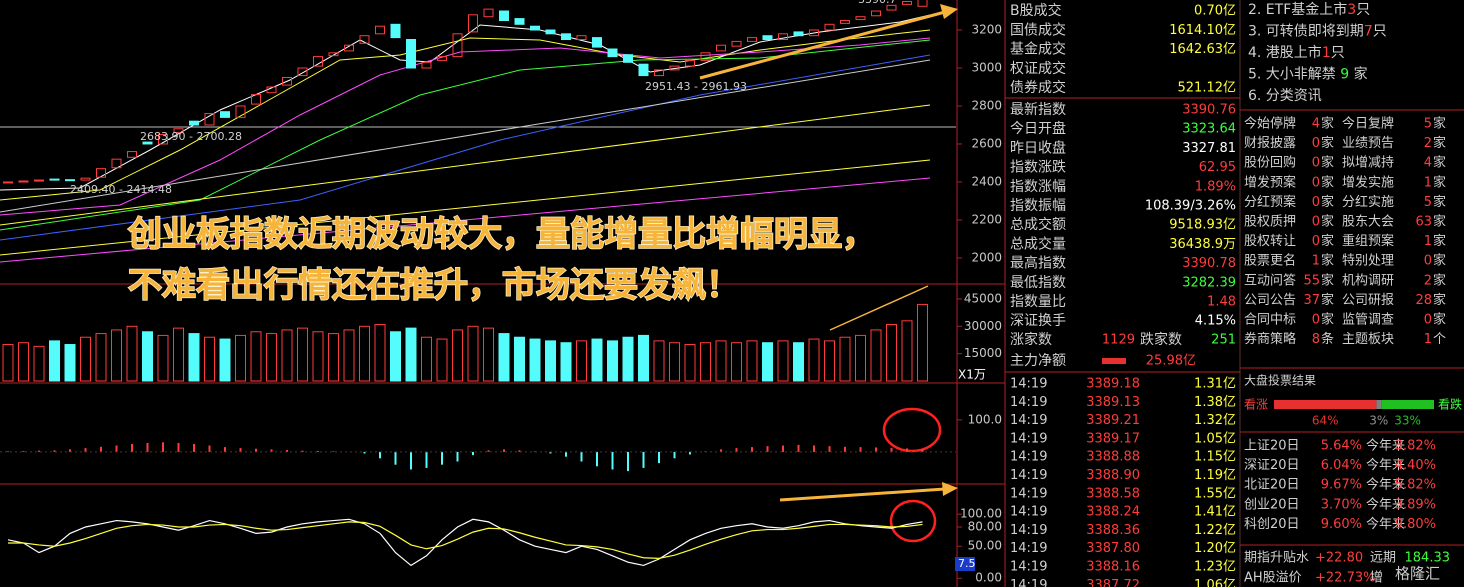 This screenshot has height=587, width=1464. I want to click on event-label: 分红预案, so click(1270, 202).